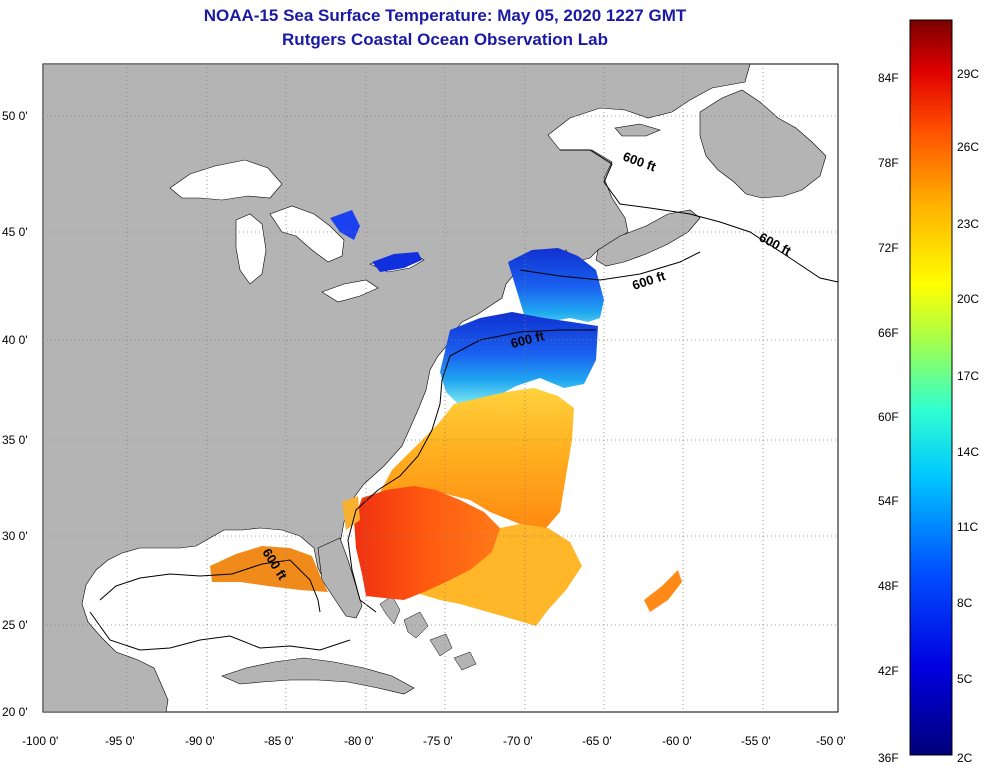 This screenshot has width=984, height=770. I want to click on colorbar-c-label: 5C, so click(965, 679).